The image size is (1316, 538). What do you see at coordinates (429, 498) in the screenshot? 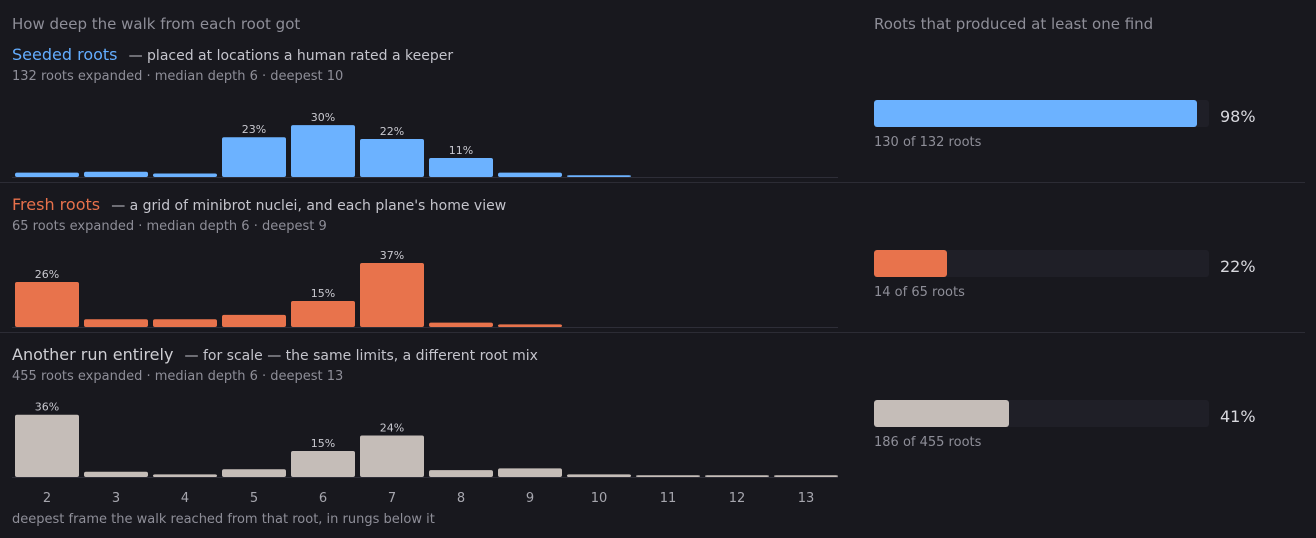
I see `x-axis: 2 3 4 5 6 7 8 9 10 11 12 13` at bounding box center [429, 498].